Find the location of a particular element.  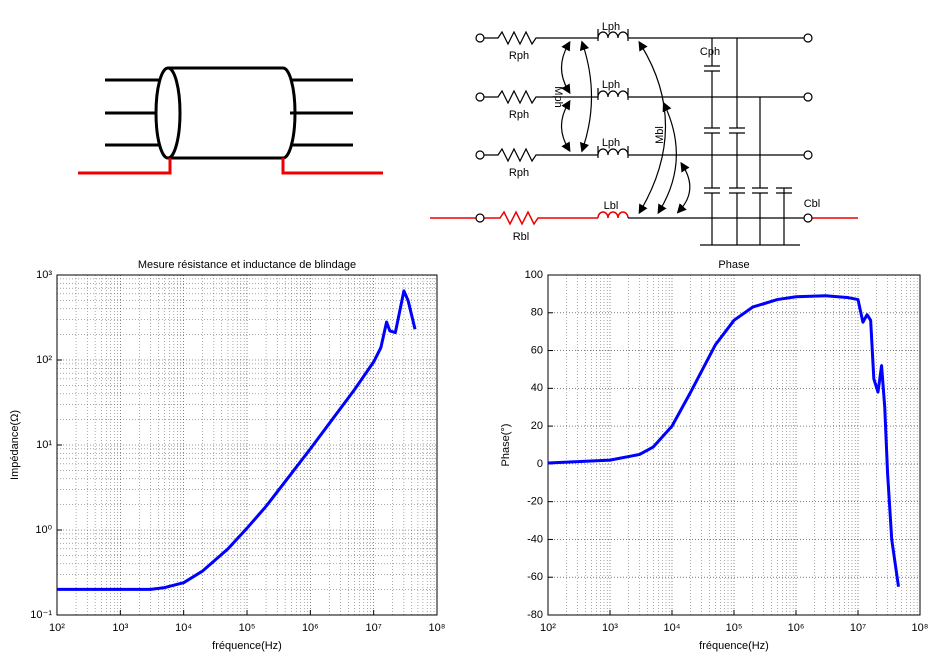

circuit-label: Rbl is located at coordinates (521, 237).